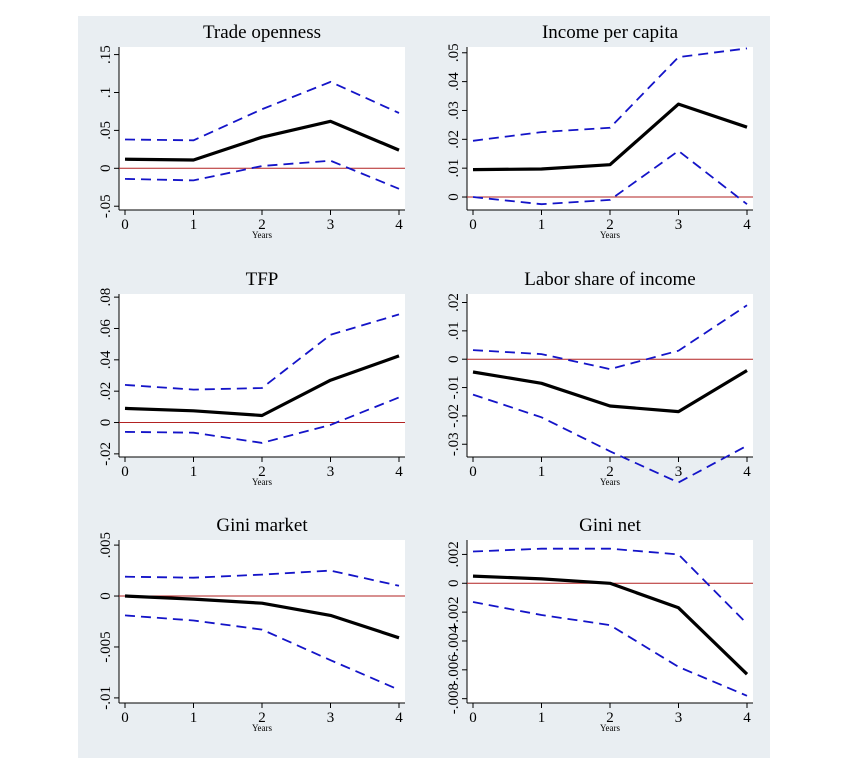  Describe the element at coordinates (454, 110) in the screenshot. I see `panel-1-ytick-label: .03` at that location.